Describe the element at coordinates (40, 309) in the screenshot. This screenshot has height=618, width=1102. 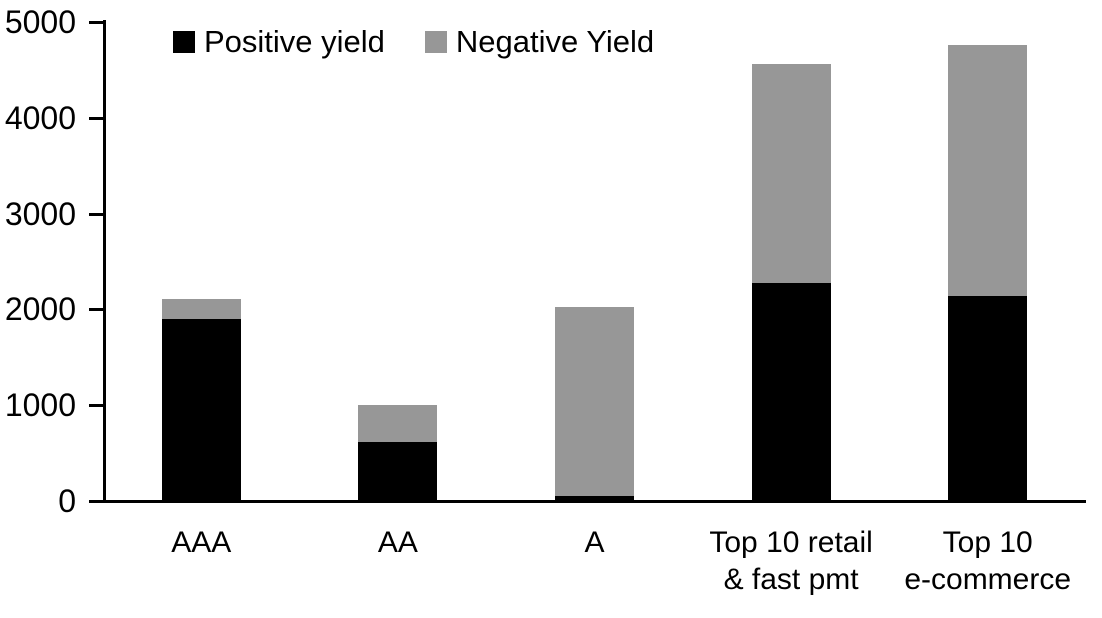
I see `y-tick-label-2000: 2000` at that location.